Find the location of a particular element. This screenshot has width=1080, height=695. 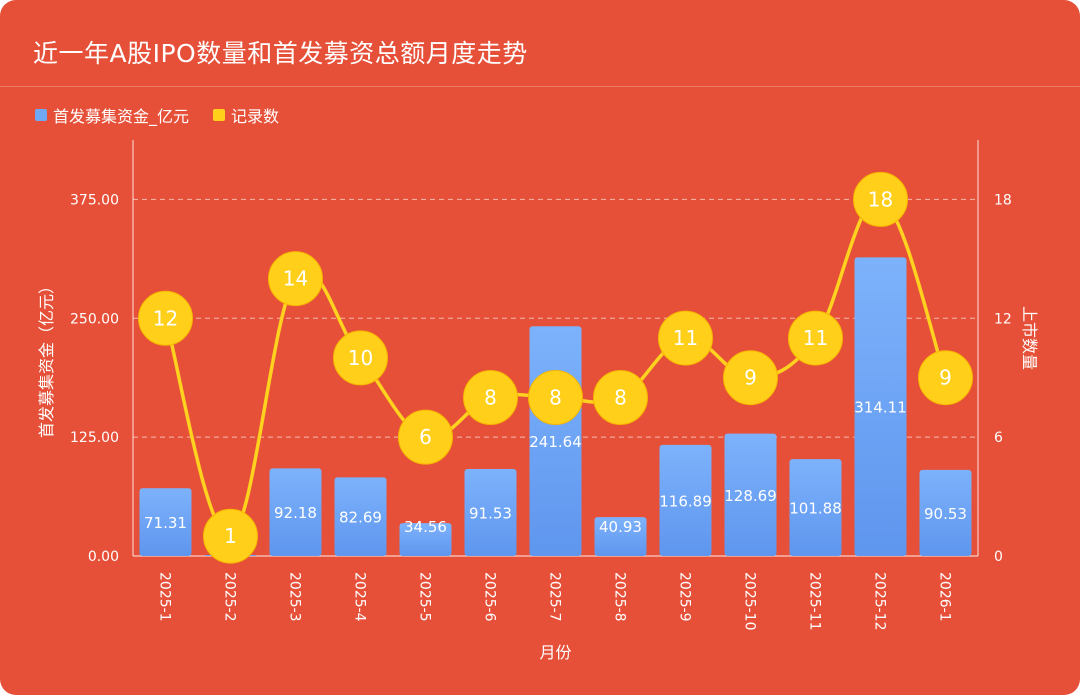

bar-value-label: 92.18 is located at coordinates (295, 513).